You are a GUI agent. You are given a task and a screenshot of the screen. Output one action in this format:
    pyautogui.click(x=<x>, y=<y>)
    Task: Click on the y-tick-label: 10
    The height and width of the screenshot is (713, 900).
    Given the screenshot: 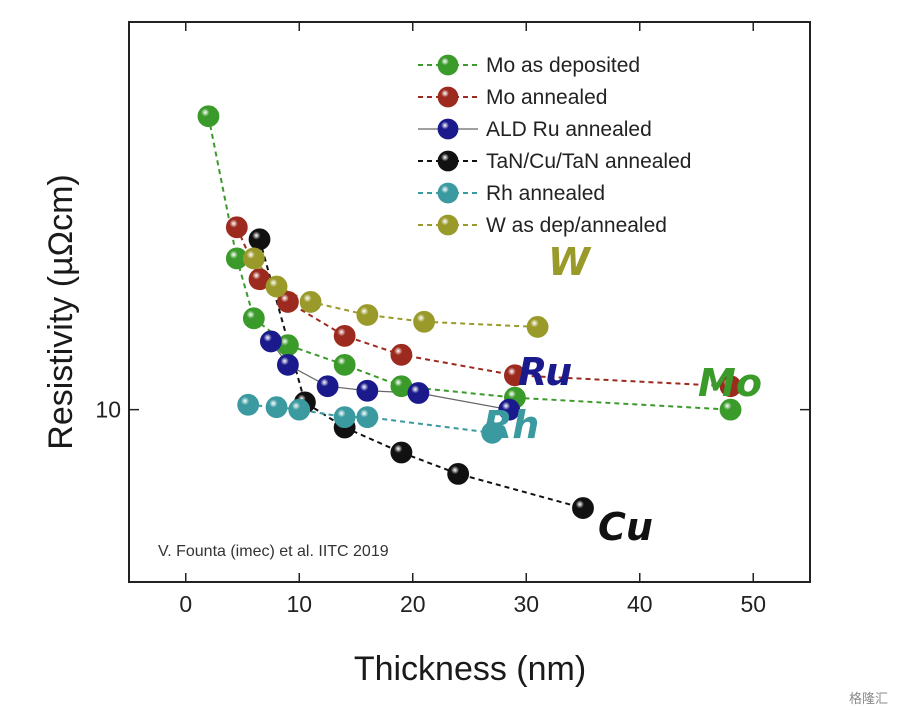 What is the action you would take?
    pyautogui.click(x=108, y=410)
    